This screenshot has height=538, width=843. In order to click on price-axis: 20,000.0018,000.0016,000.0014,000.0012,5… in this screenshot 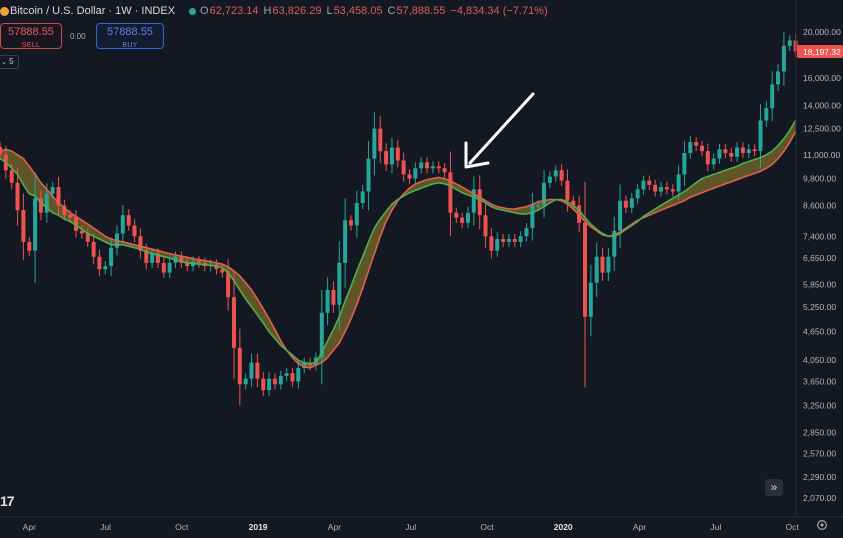, I will do `click(822, 265)`.